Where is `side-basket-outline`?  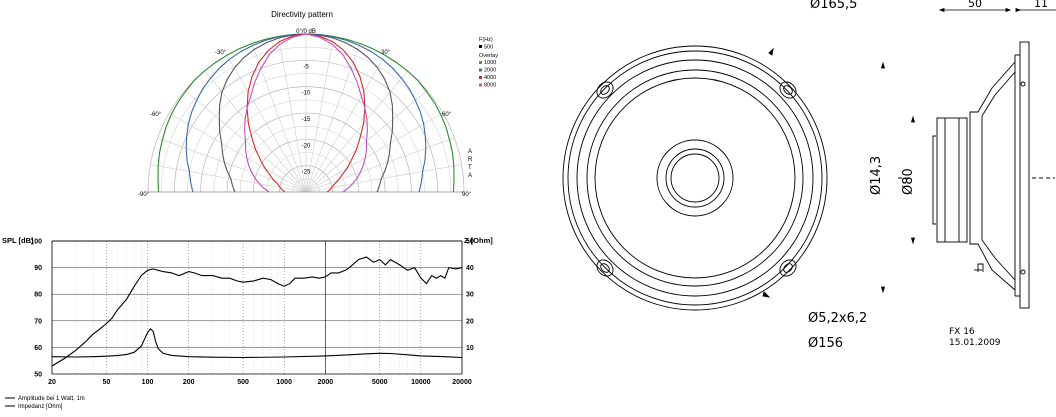
side-basket-outline is located at coordinates (992, 176).